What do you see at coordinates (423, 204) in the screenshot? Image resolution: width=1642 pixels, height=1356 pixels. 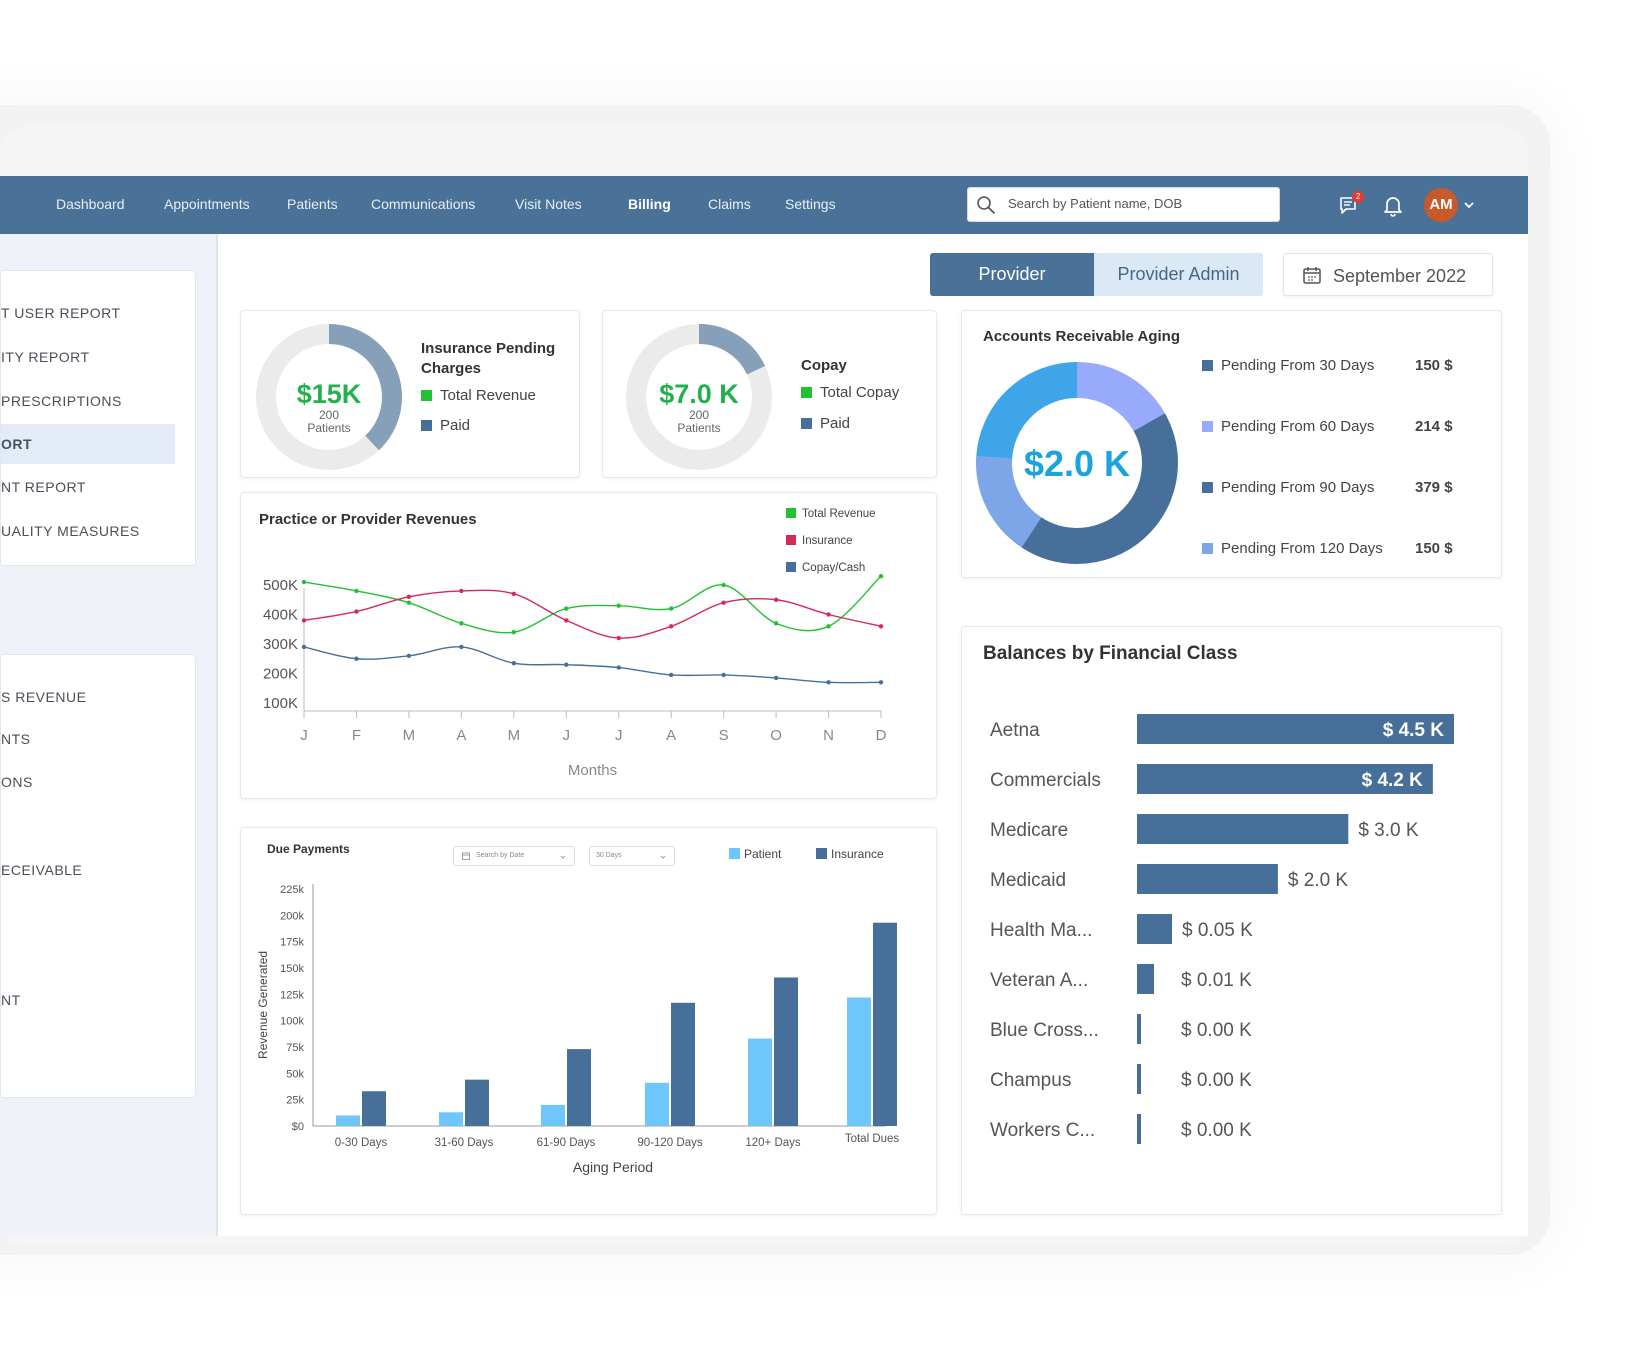 I see `nav-communications: Communications` at bounding box center [423, 204].